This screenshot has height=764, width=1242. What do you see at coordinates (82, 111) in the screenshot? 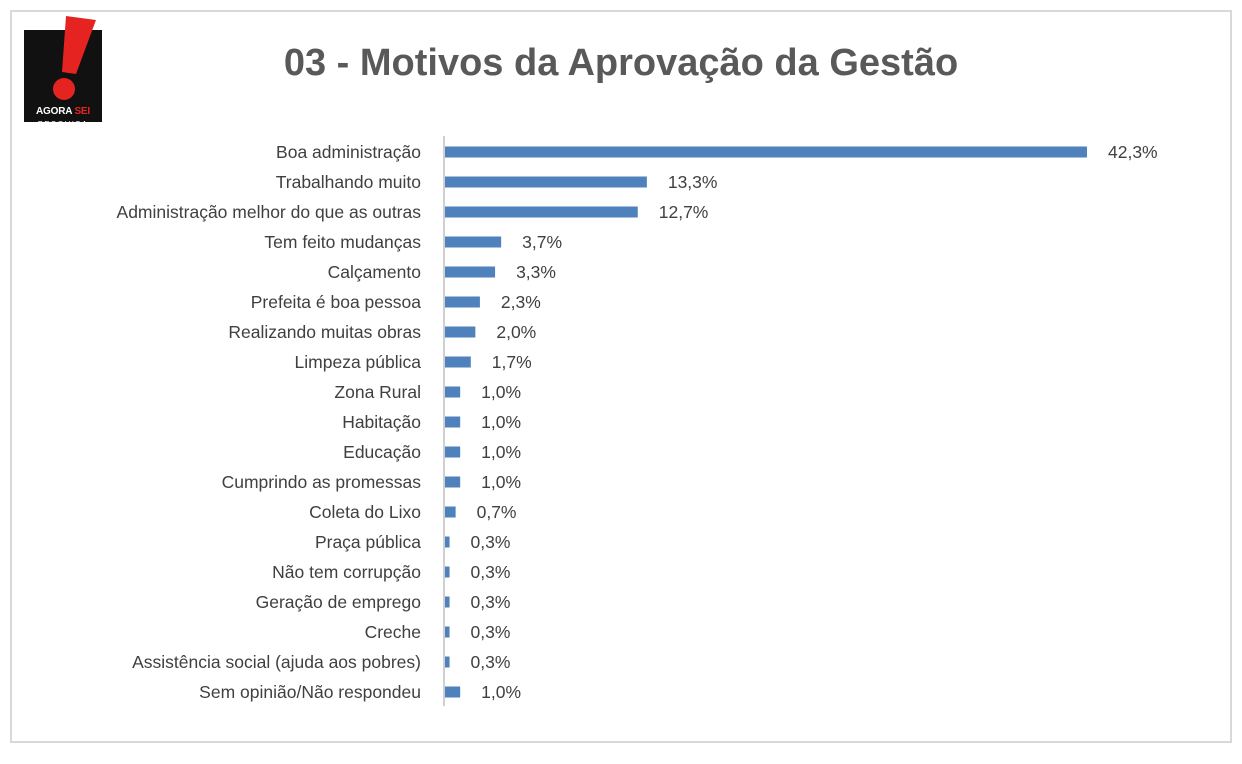
I see `logo-word-sei: SEI` at bounding box center [82, 111].